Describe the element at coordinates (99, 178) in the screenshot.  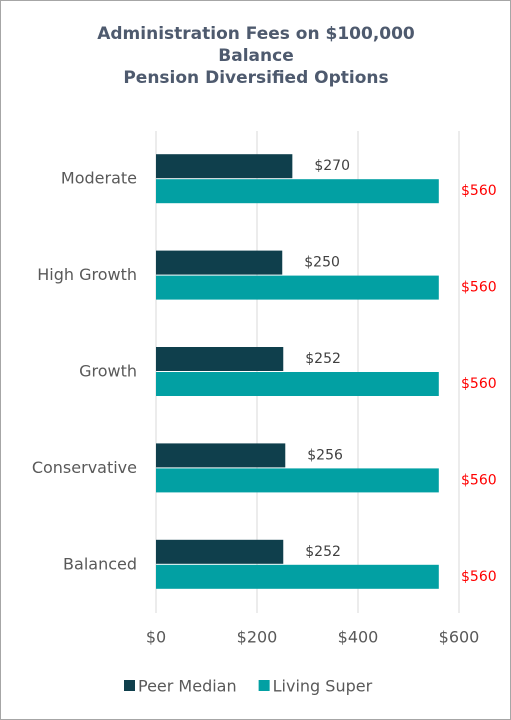
I see `y-tick-label: Moderate` at that location.